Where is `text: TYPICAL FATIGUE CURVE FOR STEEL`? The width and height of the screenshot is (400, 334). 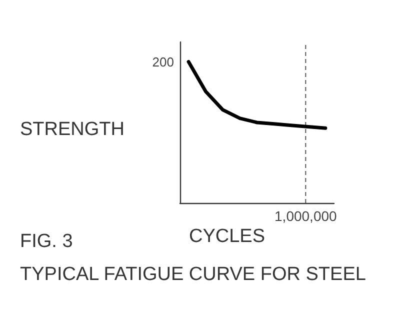
text: TYPICAL FATIGUE CURVE FOR STEEL is located at coordinates (193, 274).